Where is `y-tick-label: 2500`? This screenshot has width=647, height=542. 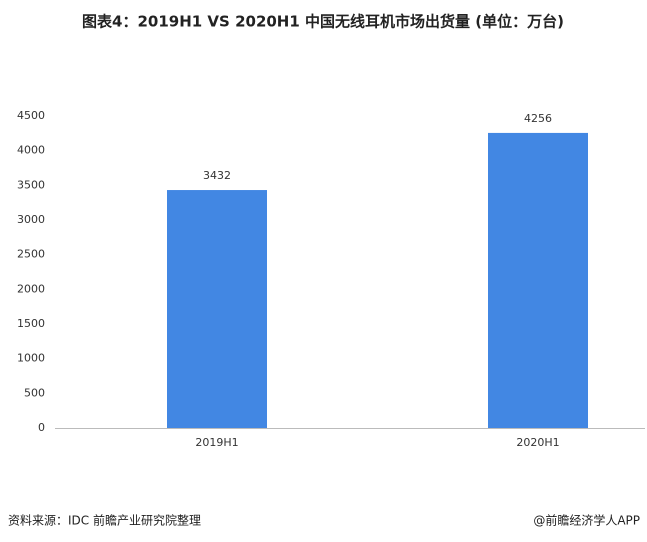 y-tick-label: 2500 is located at coordinates (31, 254).